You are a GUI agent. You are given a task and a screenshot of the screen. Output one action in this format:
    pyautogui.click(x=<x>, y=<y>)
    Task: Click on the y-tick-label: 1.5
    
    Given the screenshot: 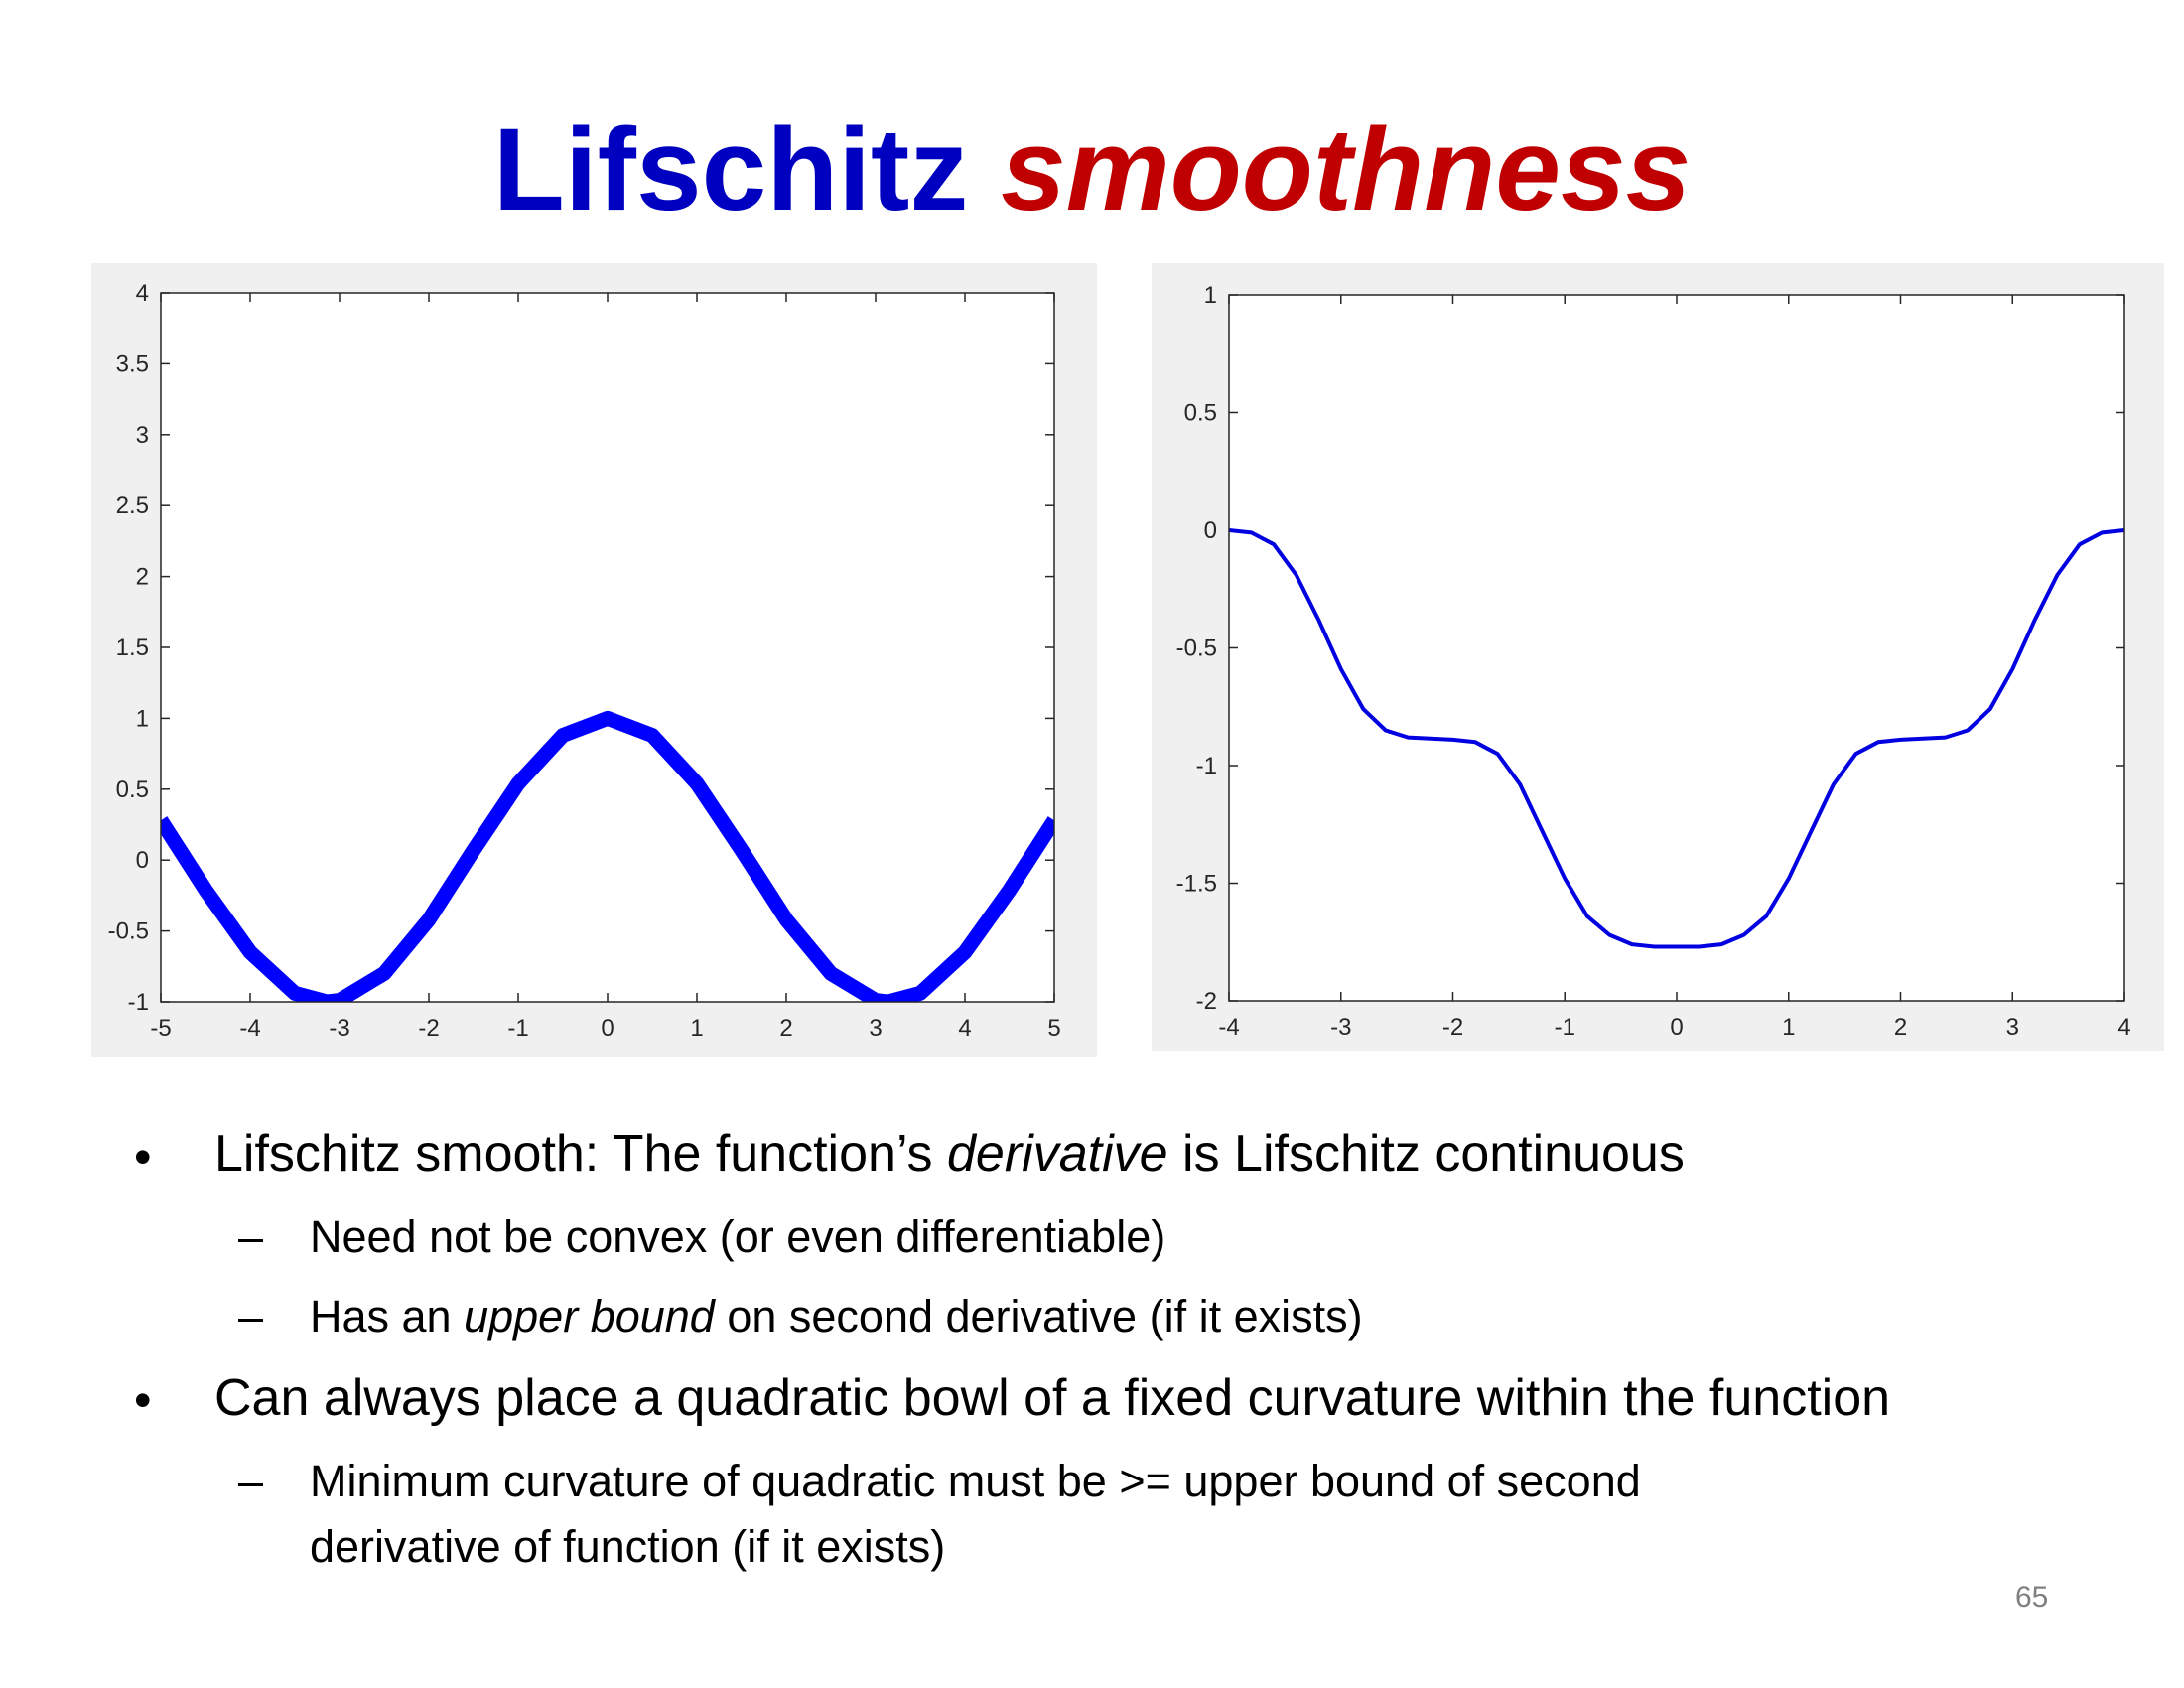 What is the action you would take?
    pyautogui.click(x=132, y=647)
    